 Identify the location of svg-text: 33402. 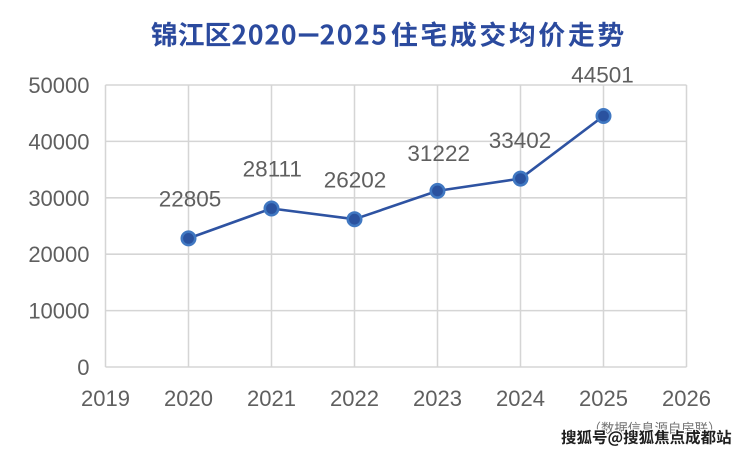
(520, 140).